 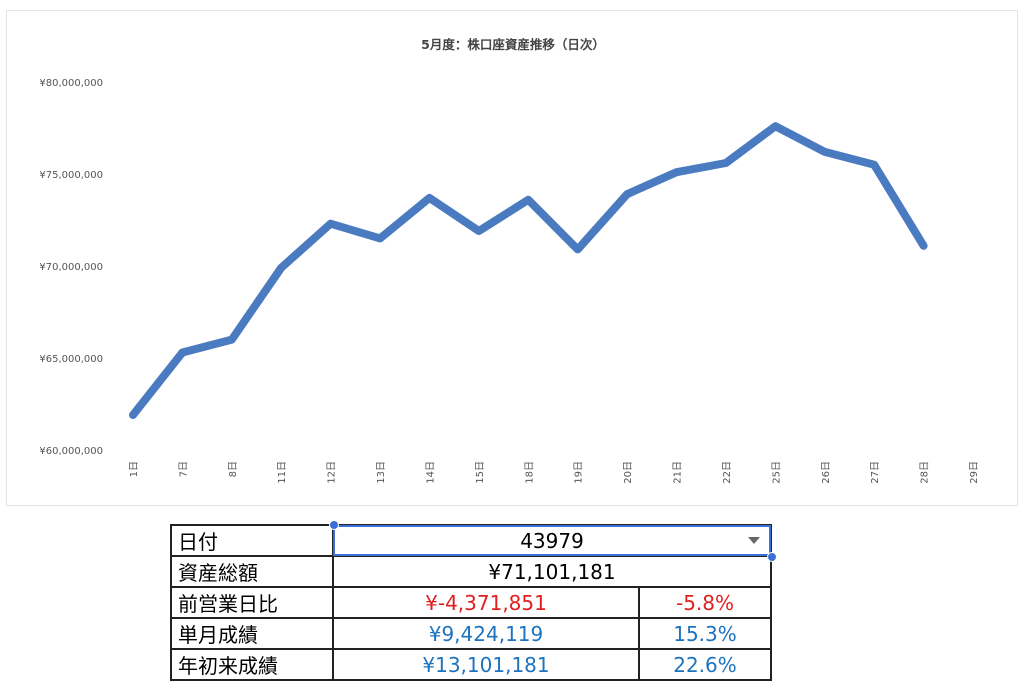 What do you see at coordinates (252, 540) in the screenshot?
I see `date-label: 日付` at bounding box center [252, 540].